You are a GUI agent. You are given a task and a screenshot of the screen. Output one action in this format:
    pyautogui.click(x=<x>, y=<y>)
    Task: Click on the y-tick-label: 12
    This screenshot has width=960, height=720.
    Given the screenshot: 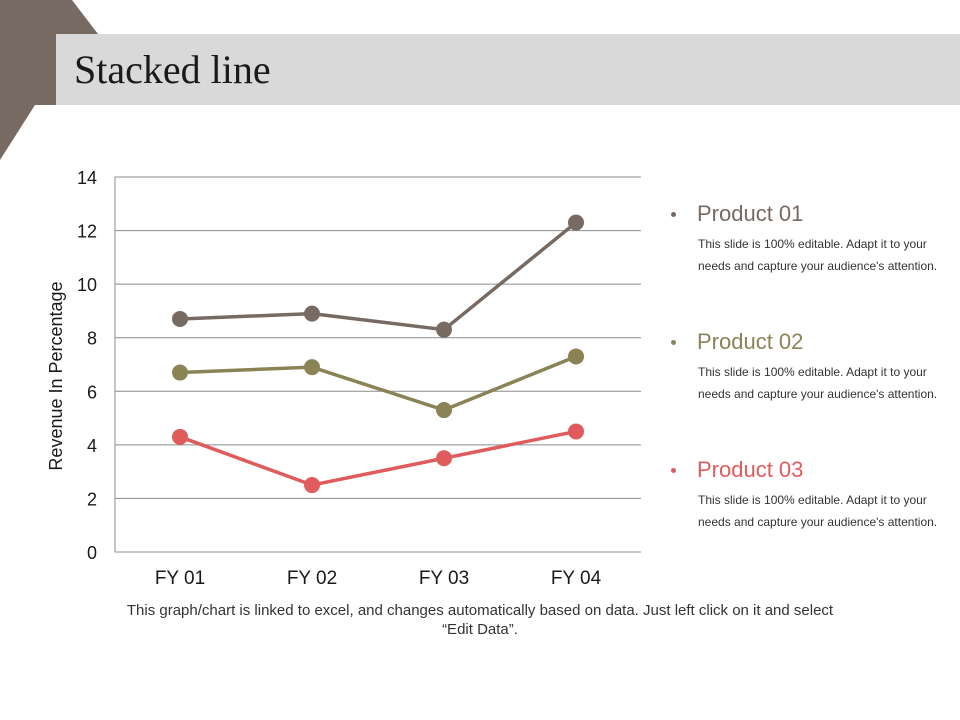 What is the action you would take?
    pyautogui.click(x=87, y=232)
    